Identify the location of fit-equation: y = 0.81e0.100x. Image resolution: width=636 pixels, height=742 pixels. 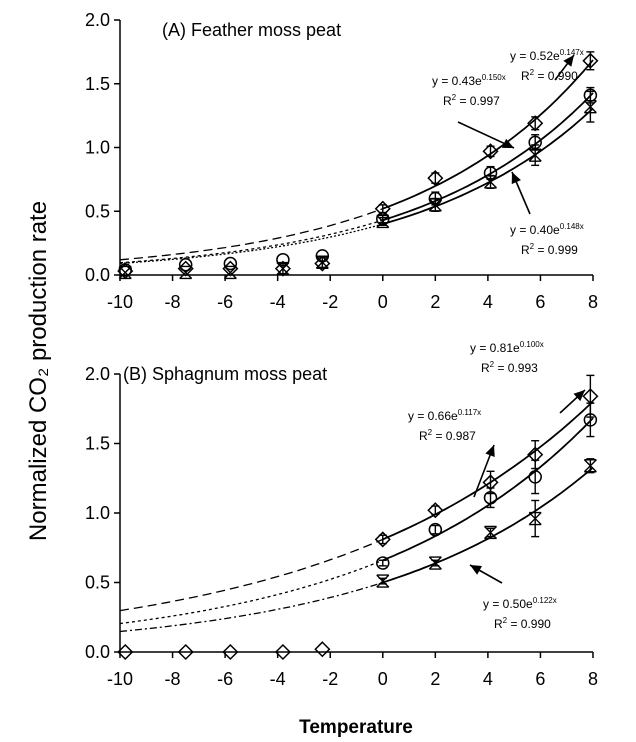
(507, 347).